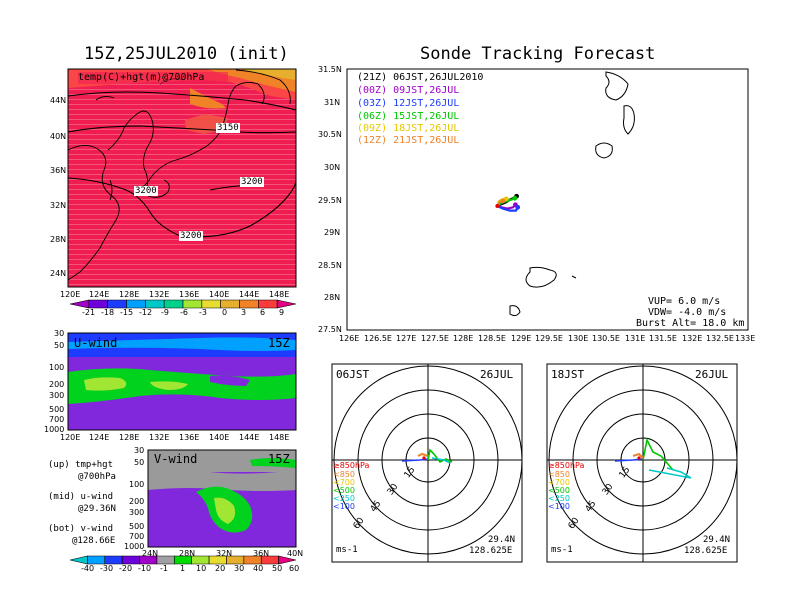  I want to click on track-lon-tick: 131.5E, so click(663, 338).